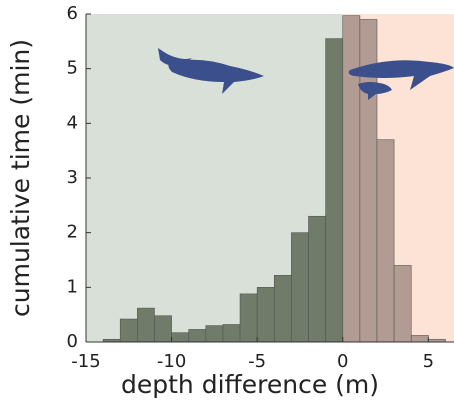 This screenshot has height=405, width=454. What do you see at coordinates (72, 286) in the screenshot?
I see `y-tick-label: 1` at bounding box center [72, 286].